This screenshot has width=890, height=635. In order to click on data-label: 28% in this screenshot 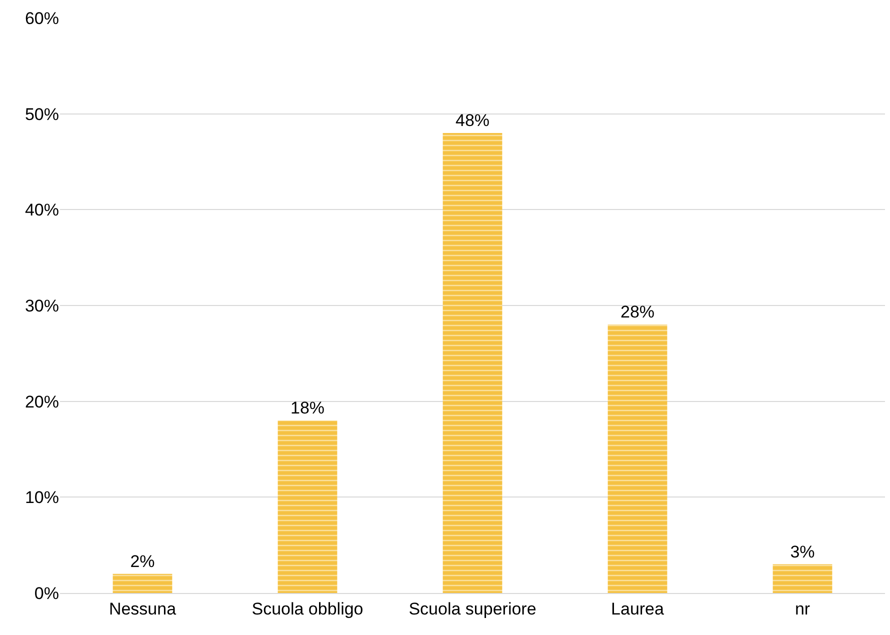, I will do `click(637, 312)`.